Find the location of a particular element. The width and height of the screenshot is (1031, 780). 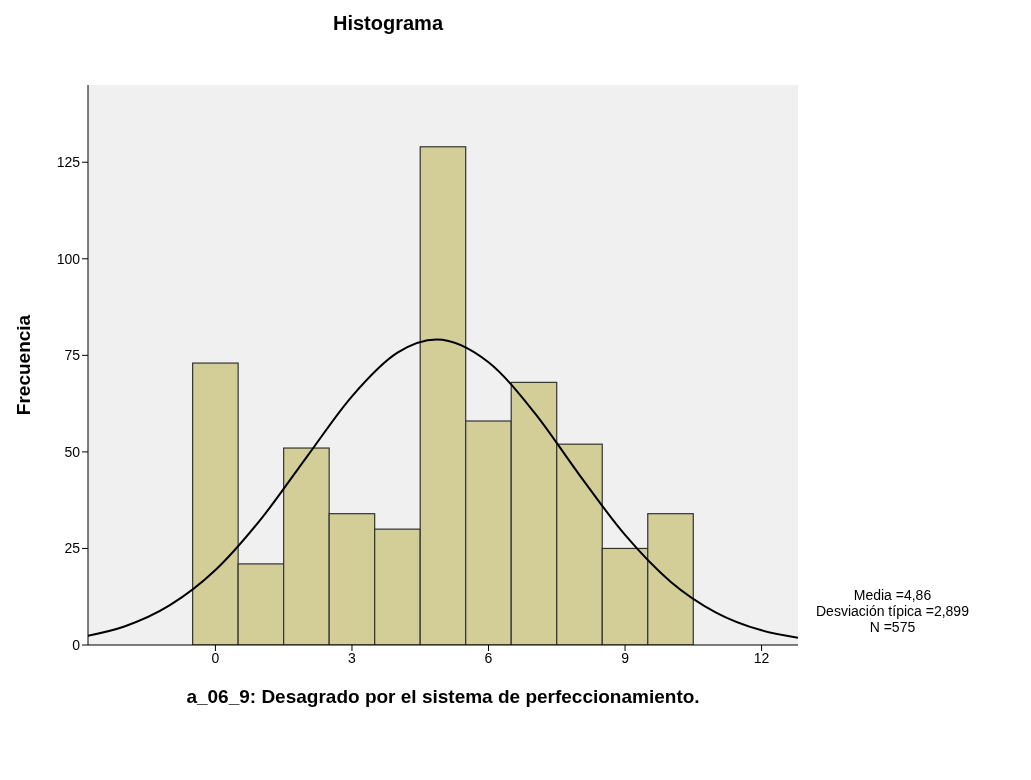

x-tick-label: 0 is located at coordinates (215, 657).